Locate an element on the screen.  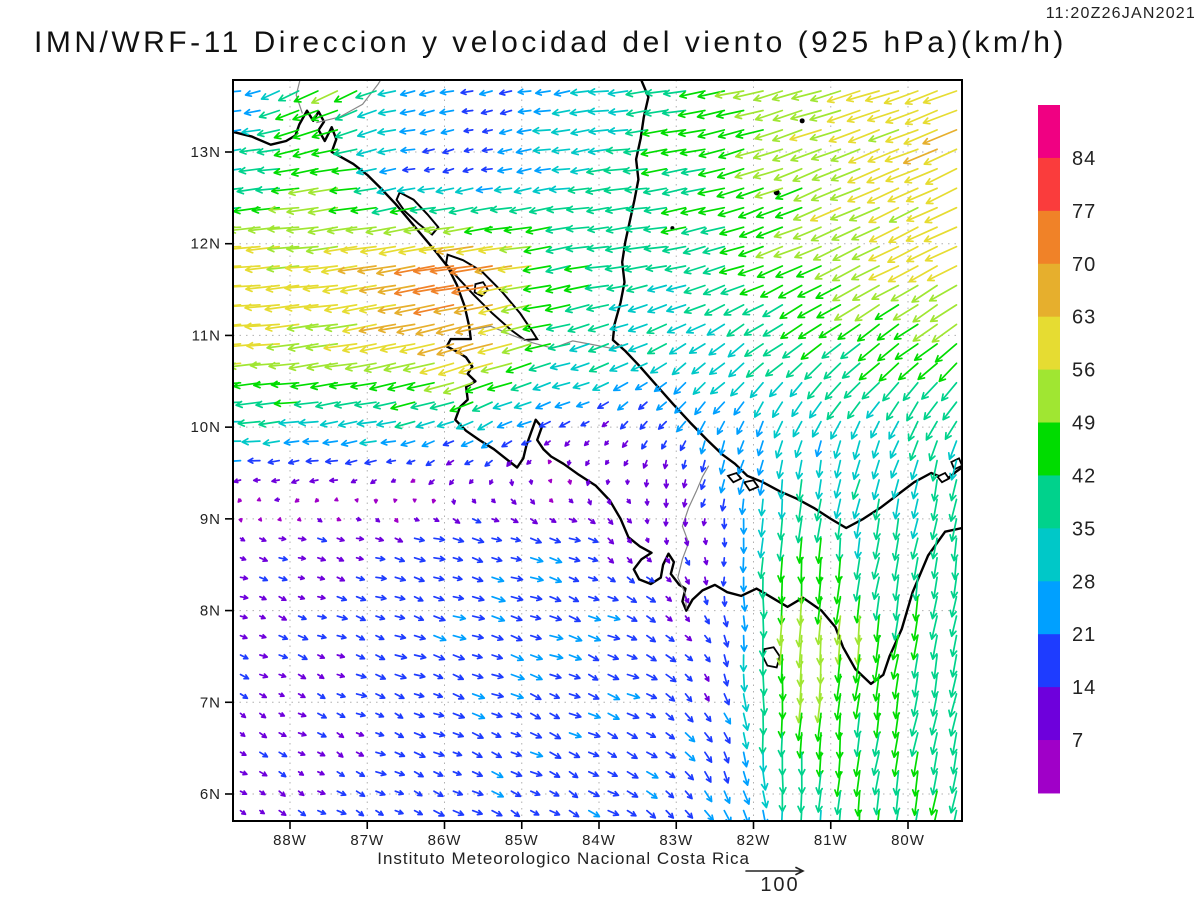
colorbar-segment is located at coordinates (1049, 714).